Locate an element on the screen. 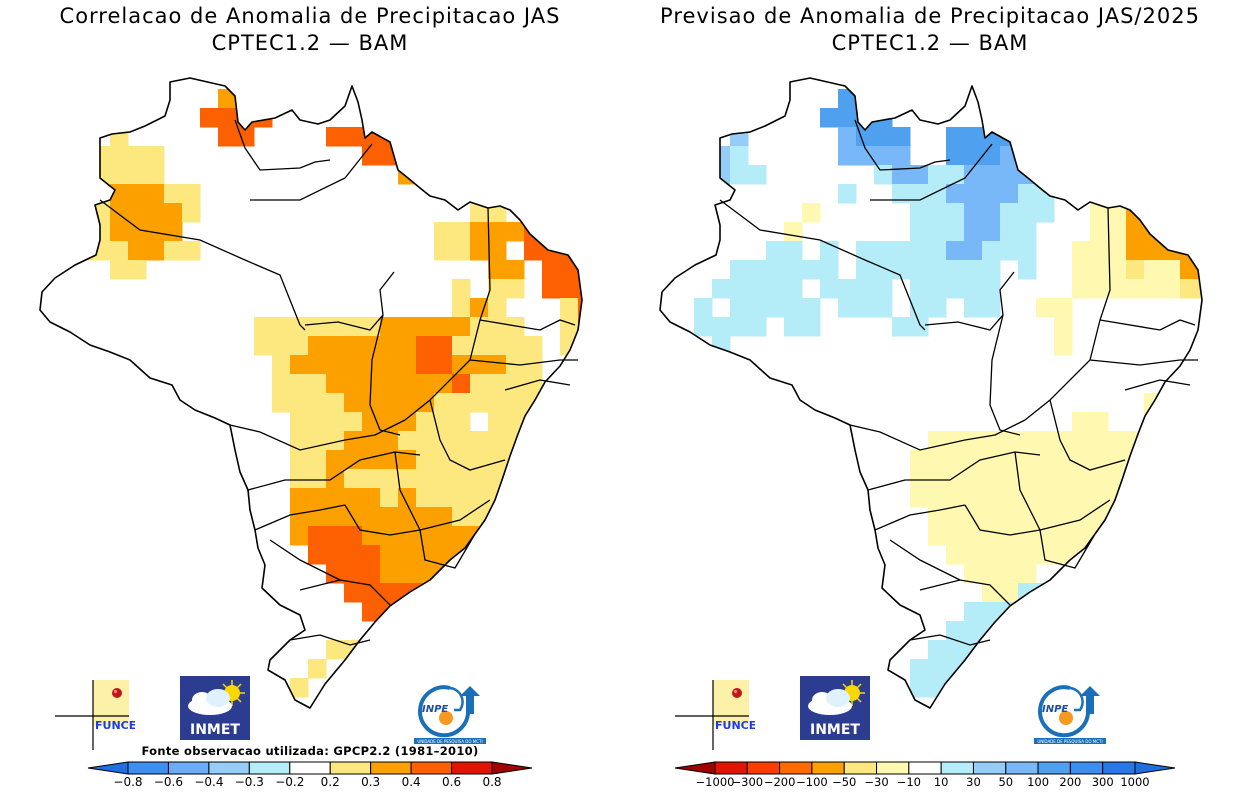  colorbar-label: −300 is located at coordinates (748, 782).